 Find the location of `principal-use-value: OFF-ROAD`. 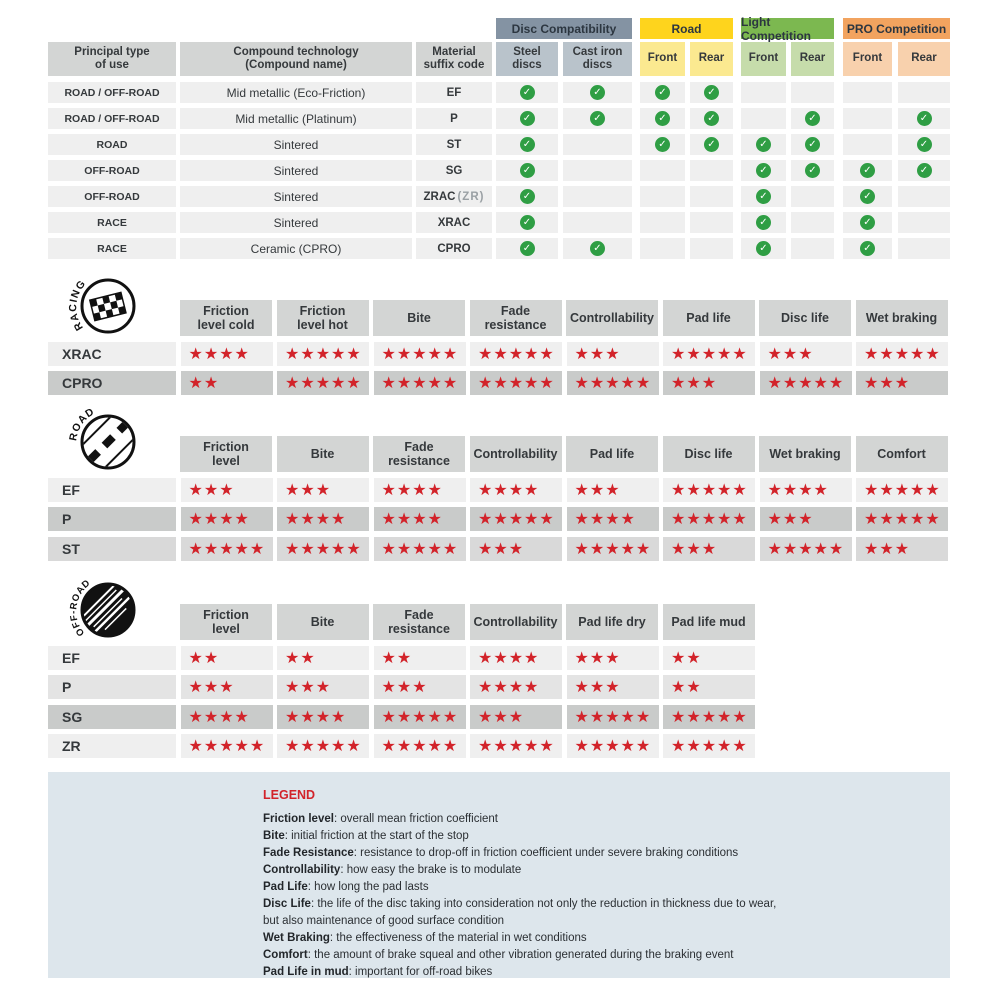

principal-use-value: OFF-ROAD is located at coordinates (112, 170).